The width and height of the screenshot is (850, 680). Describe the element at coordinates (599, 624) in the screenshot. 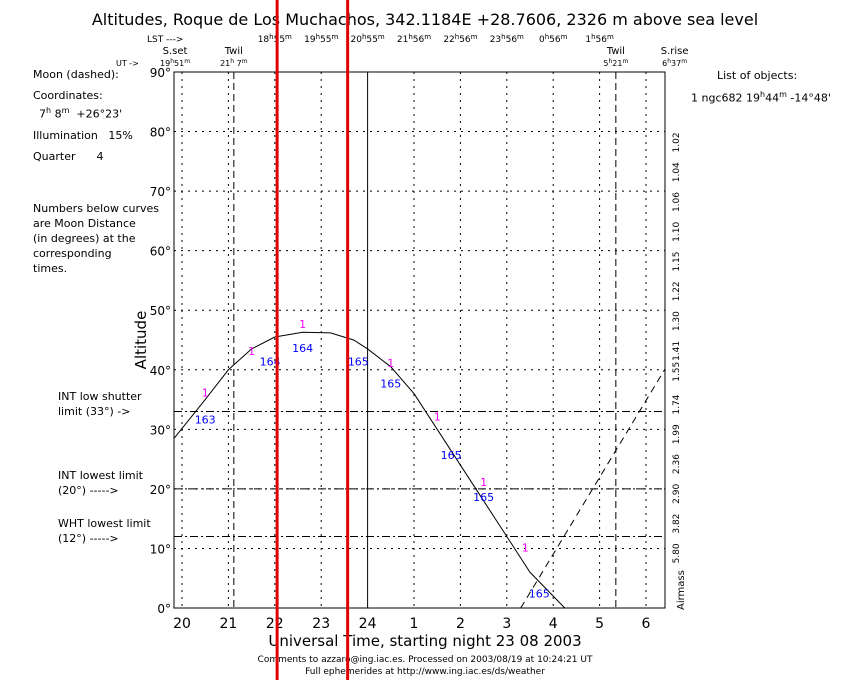

I see `x-tick-label: 5` at that location.